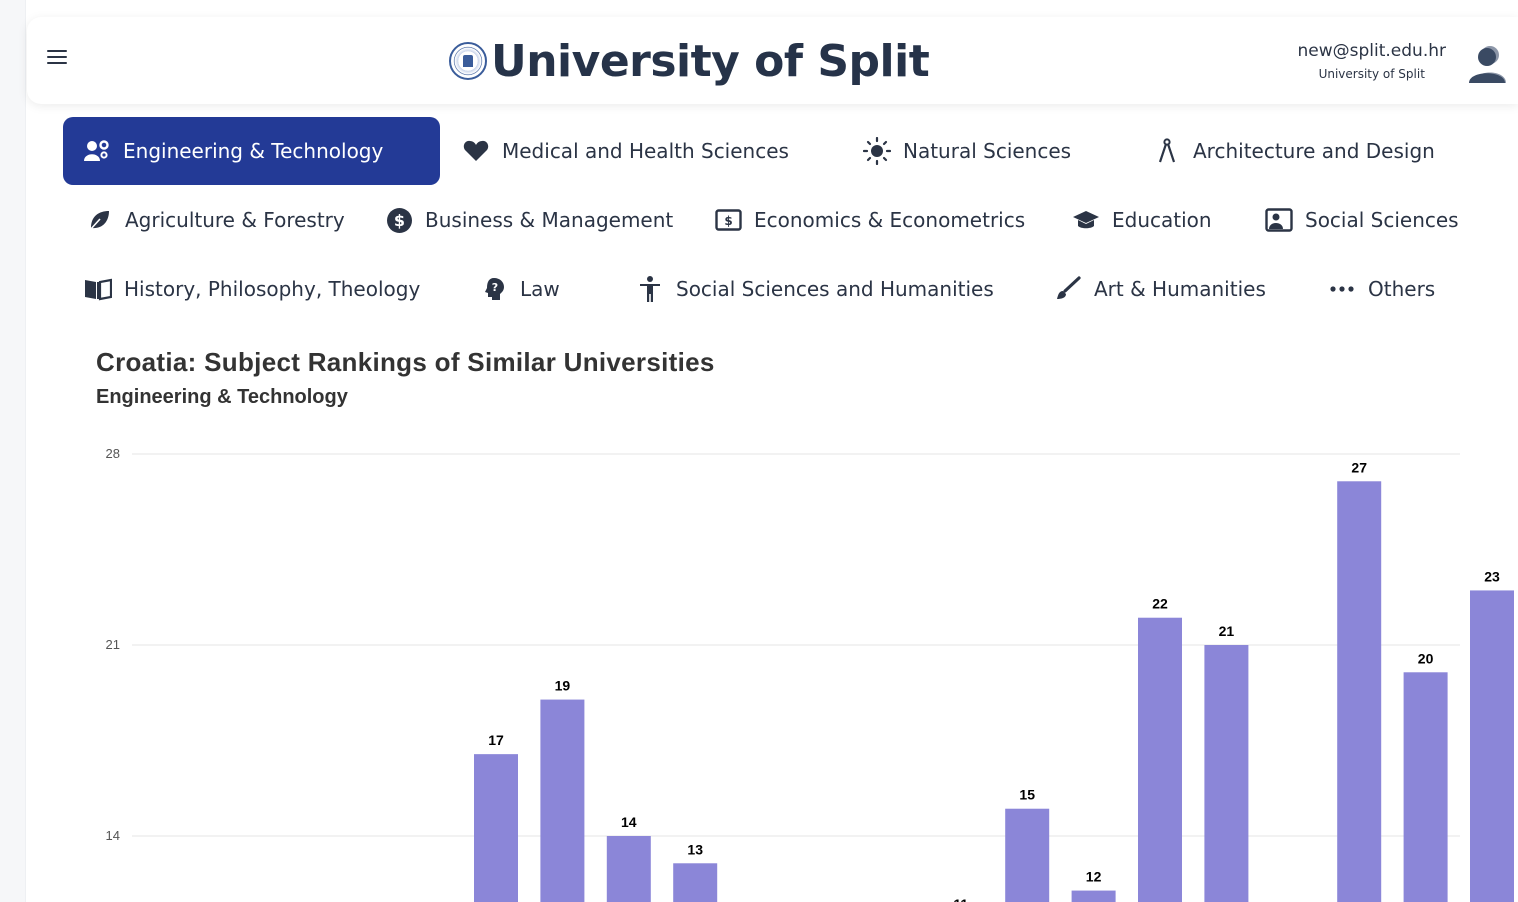 The image size is (1518, 902). Describe the element at coordinates (549, 220) in the screenshot. I see `tab-label: Business & Management` at that location.